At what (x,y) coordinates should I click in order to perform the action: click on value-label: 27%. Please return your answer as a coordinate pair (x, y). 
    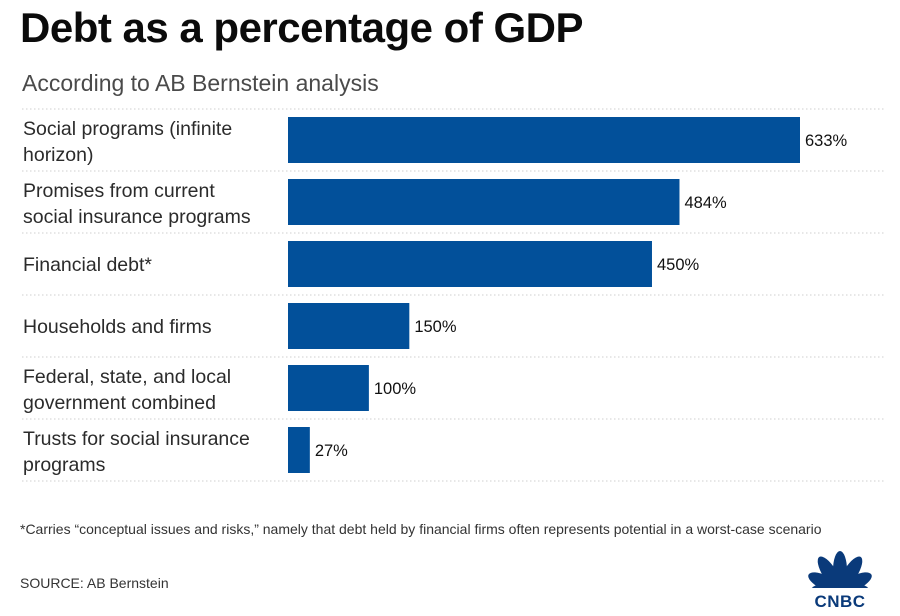
    Looking at the image, I should click on (331, 451).